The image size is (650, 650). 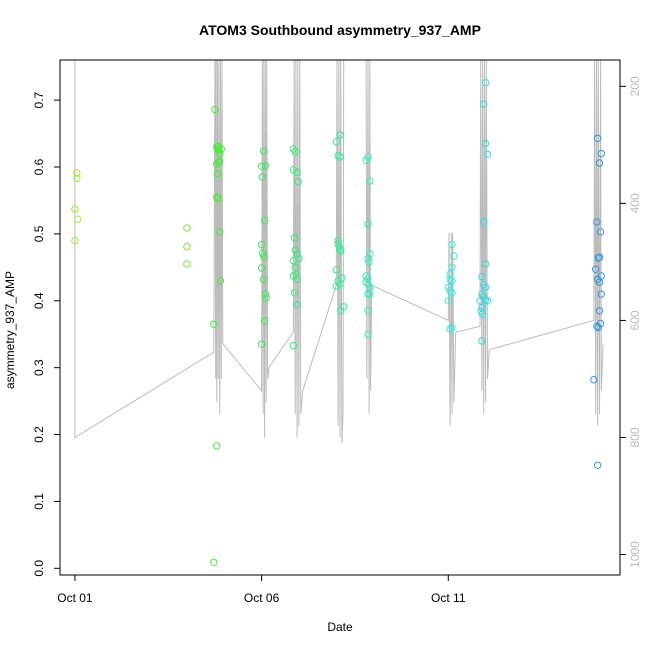 What do you see at coordinates (635, 86) in the screenshot?
I see `y2-tick-label: 200` at bounding box center [635, 86].